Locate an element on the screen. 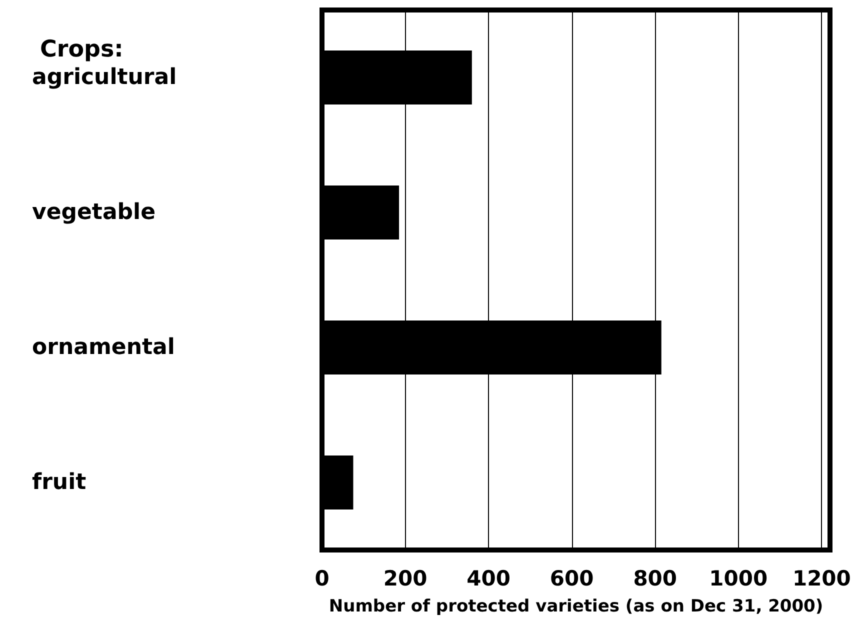  x-tick-label: 0 is located at coordinates (322, 578).